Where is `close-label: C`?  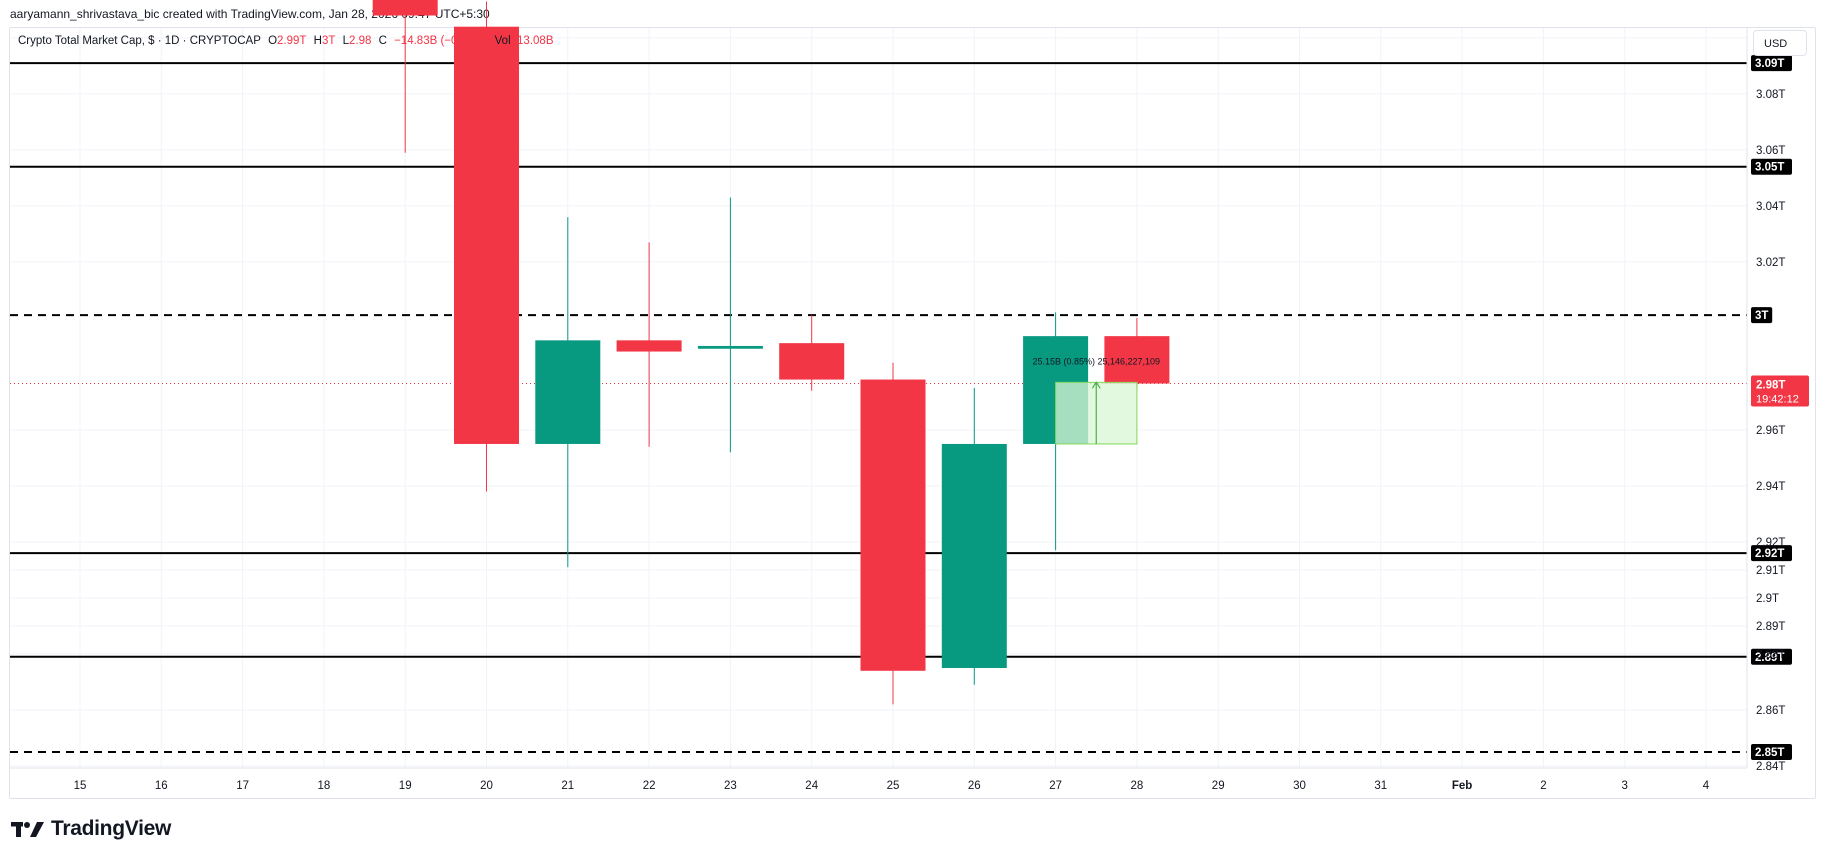 close-label: C is located at coordinates (382, 41).